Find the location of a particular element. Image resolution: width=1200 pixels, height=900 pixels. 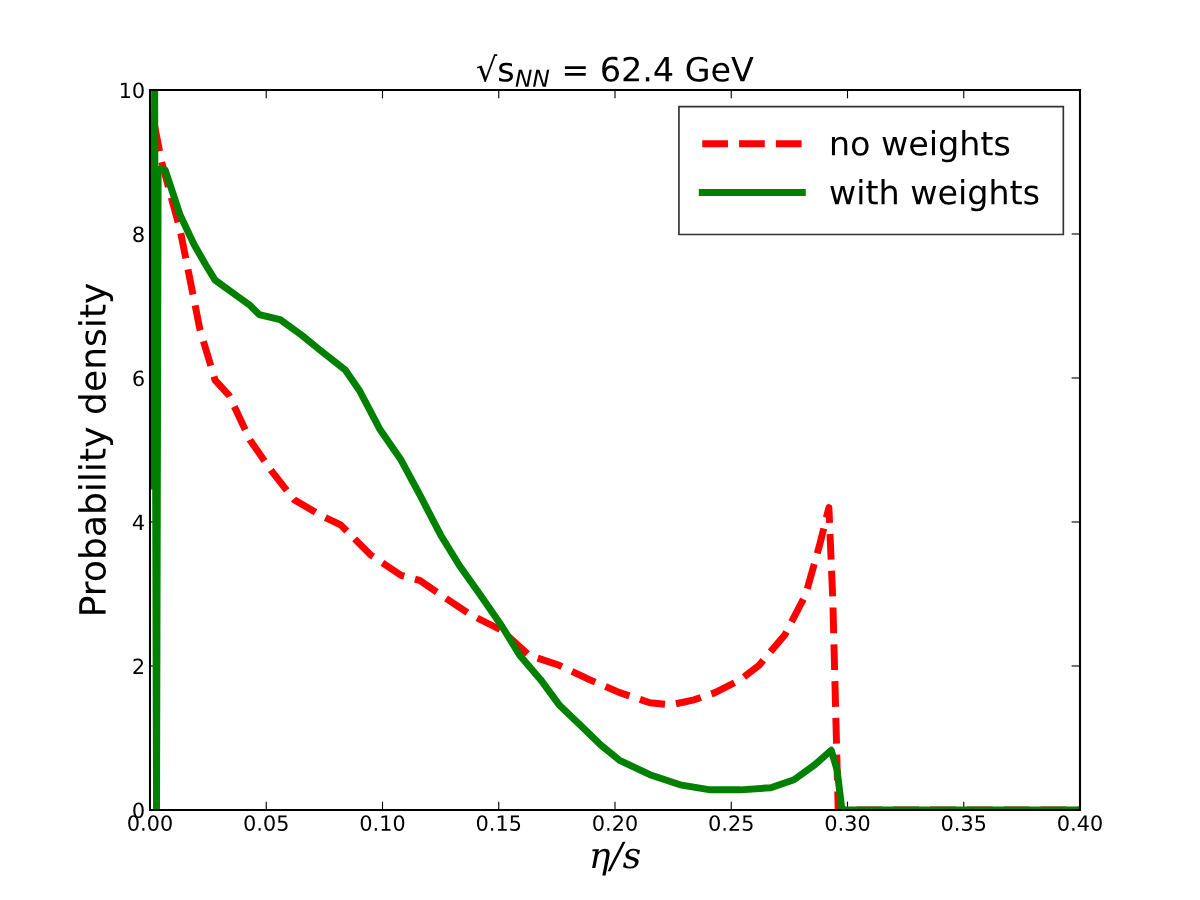

x-tick-label: 0.05 is located at coordinates (266, 823).